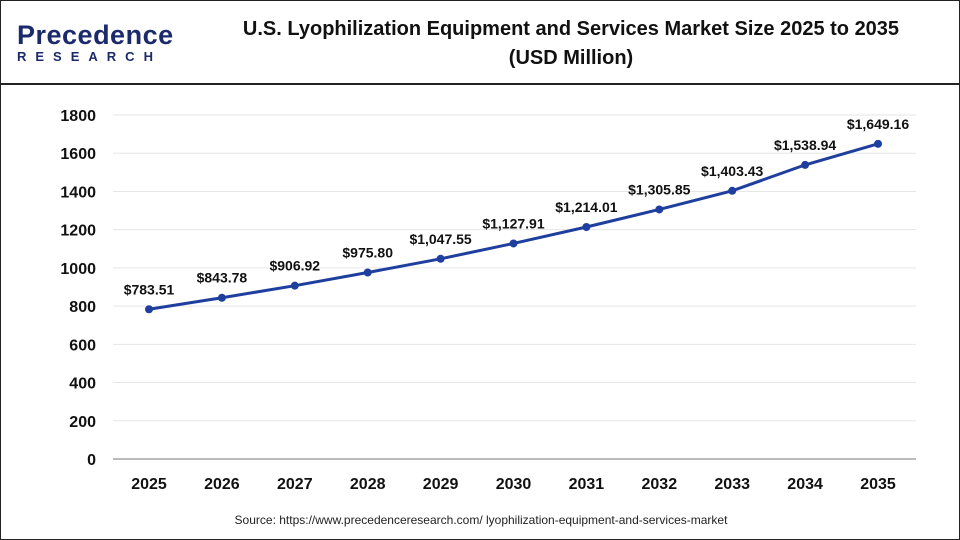 This screenshot has width=960, height=540. Describe the element at coordinates (222, 278) in the screenshot. I see `data-label: $843.78` at that location.